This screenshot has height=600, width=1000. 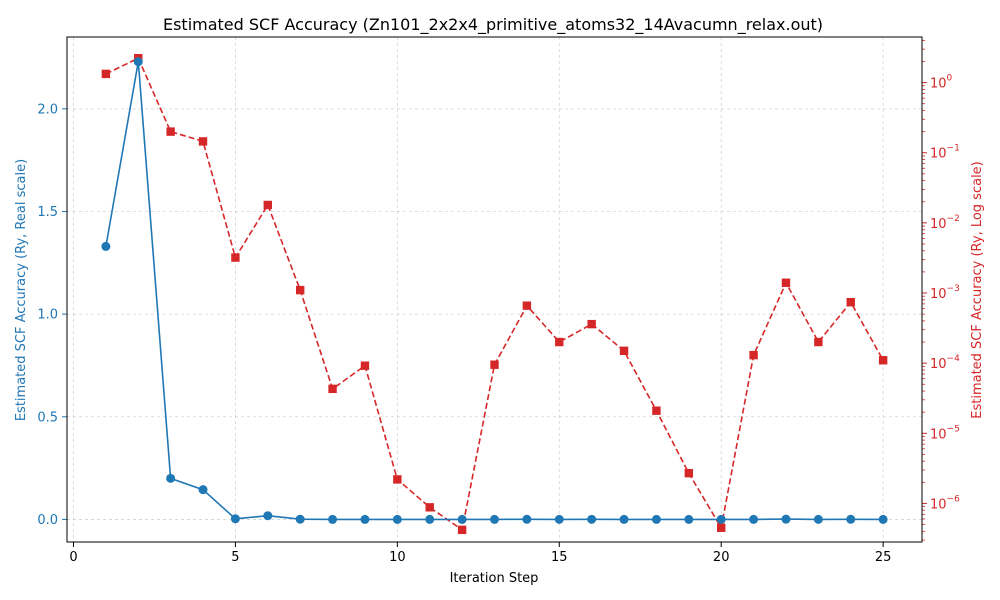 What do you see at coordinates (721, 557) in the screenshot?
I see `x-tick-label: 20` at bounding box center [721, 557].